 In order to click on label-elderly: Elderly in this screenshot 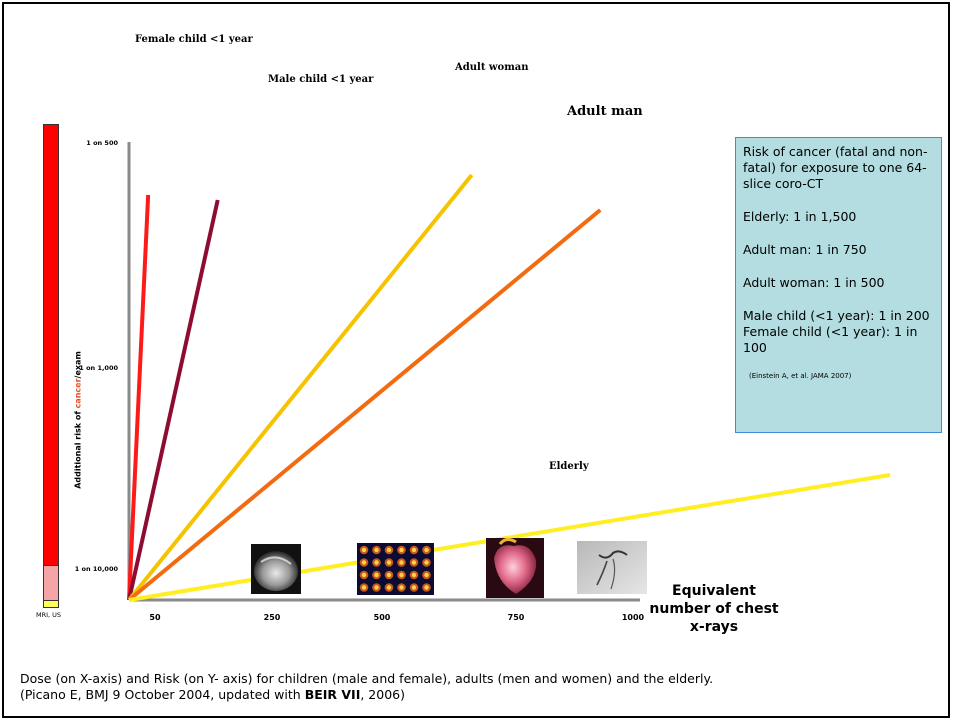, I will do `click(569, 466)`.